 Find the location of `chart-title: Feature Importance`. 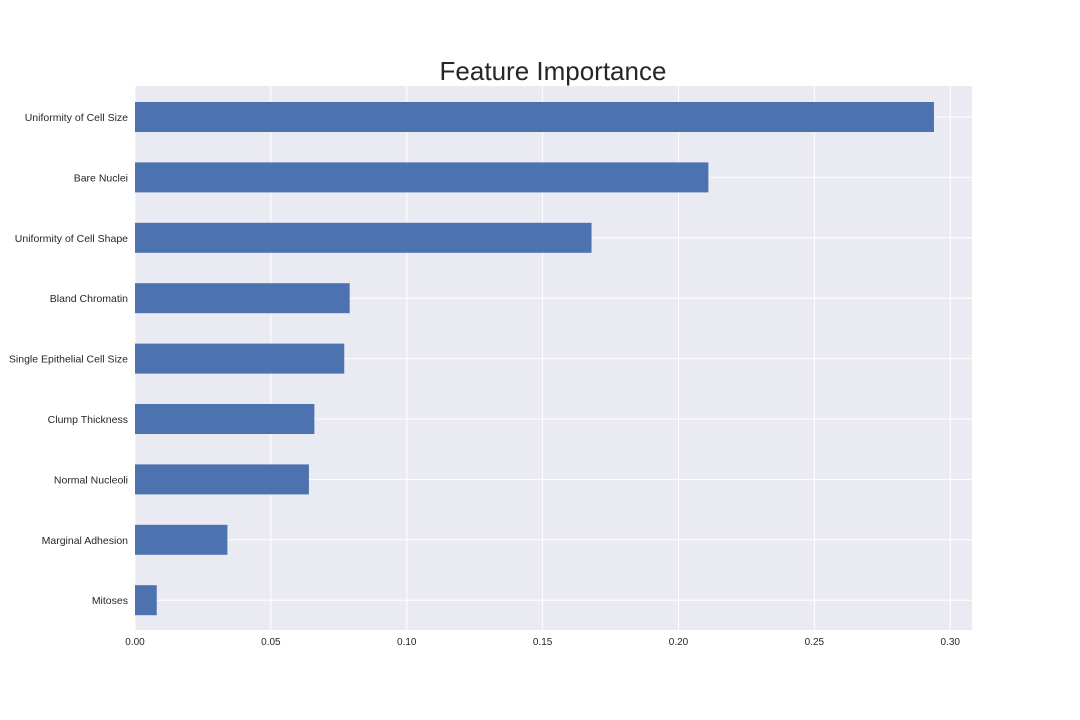

chart-title: Feature Importance is located at coordinates (553, 71).